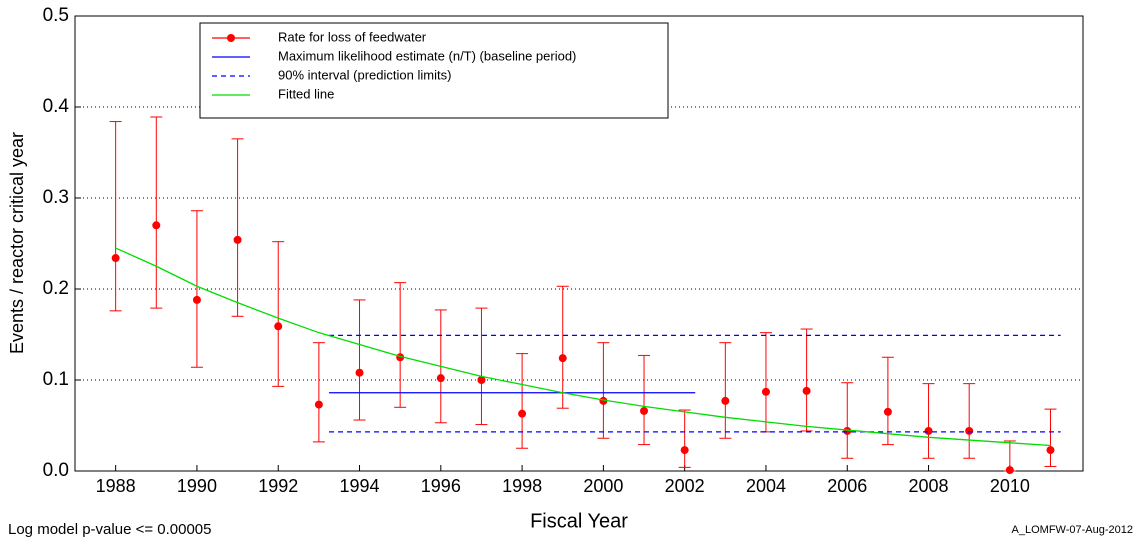 Image resolution: width=1139 pixels, height=544 pixels. Describe the element at coordinates (306, 93) in the screenshot. I see `legend-label: Fitted line` at that location.